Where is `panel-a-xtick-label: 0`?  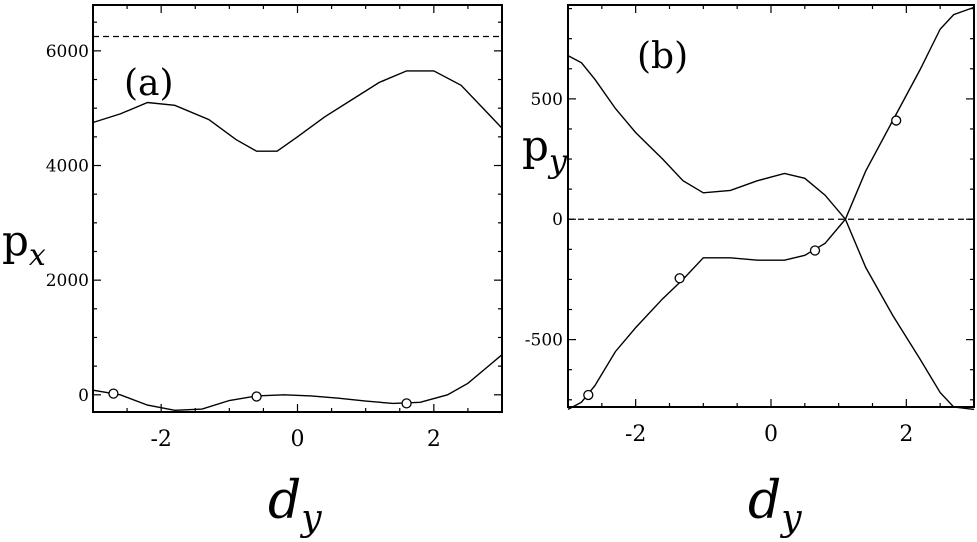
panel-a-xtick-label: 0 is located at coordinates (298, 439).